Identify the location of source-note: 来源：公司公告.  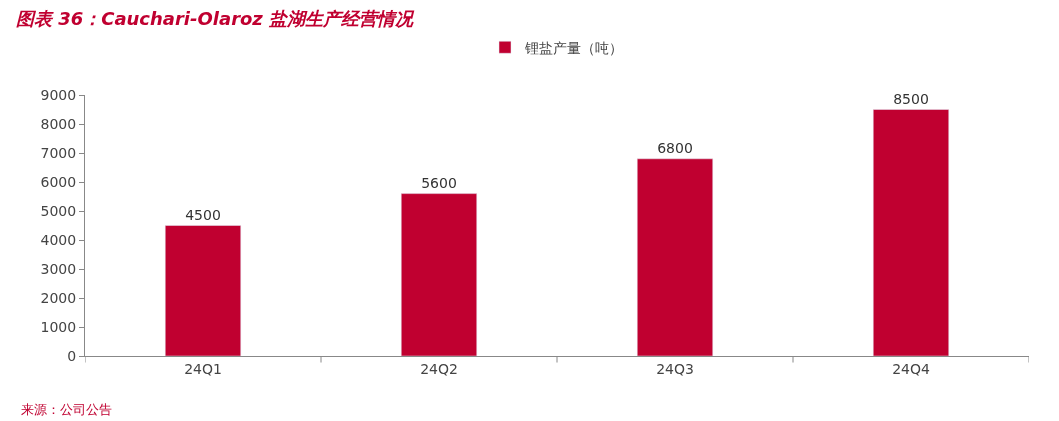
(66, 409).